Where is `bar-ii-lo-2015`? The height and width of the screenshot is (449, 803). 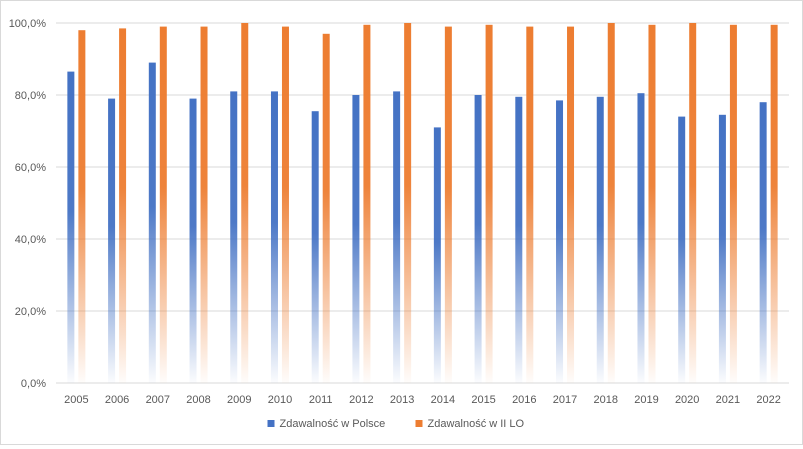
bar-ii-lo-2015 is located at coordinates (489, 204).